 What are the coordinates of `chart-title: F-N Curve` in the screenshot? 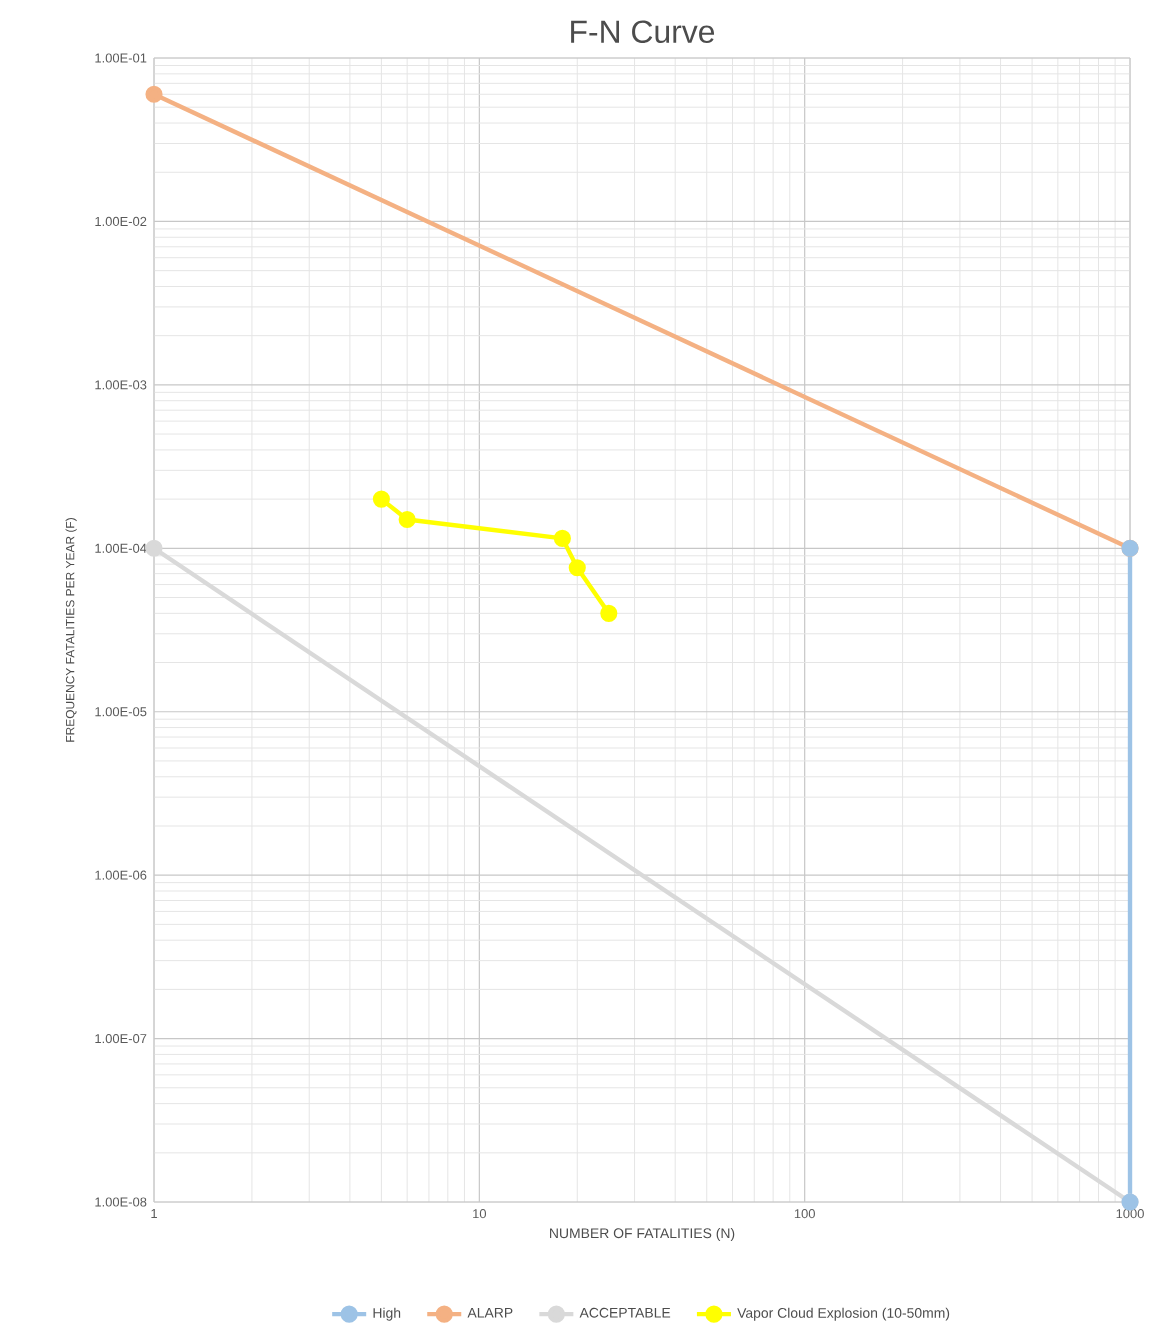 It's located at (643, 32).